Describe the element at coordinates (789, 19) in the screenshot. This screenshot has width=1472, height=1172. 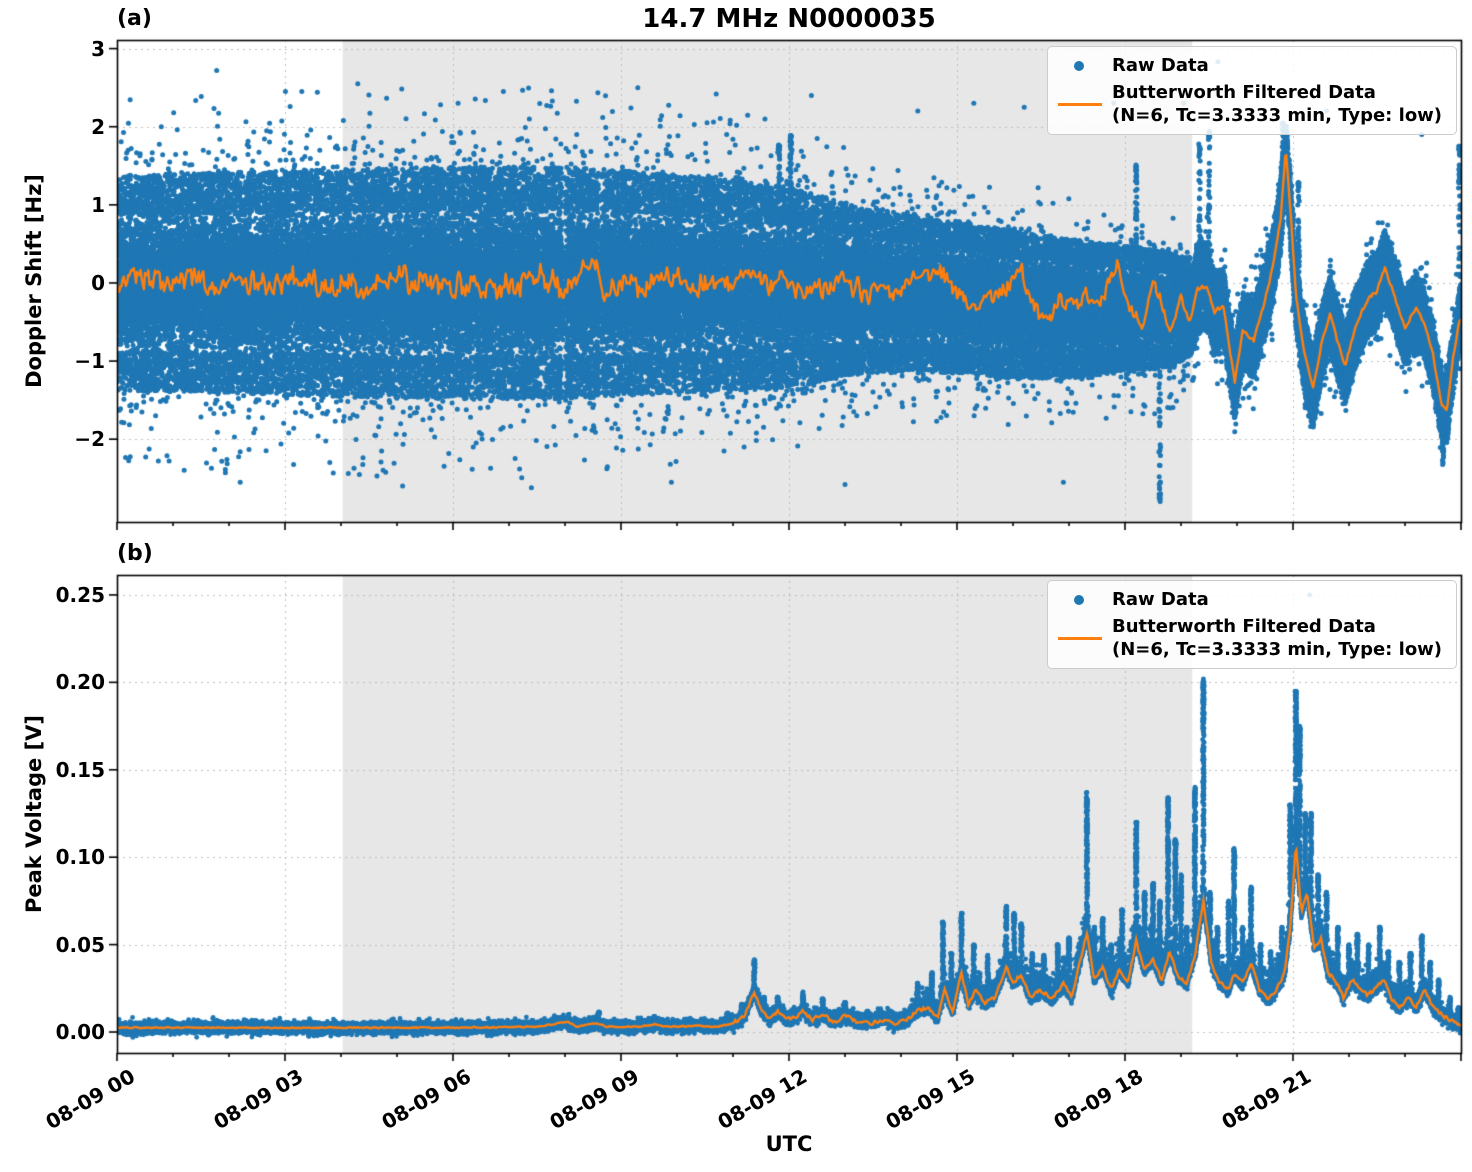
I see `figure-title: 14.7 MHz N0000035` at that location.